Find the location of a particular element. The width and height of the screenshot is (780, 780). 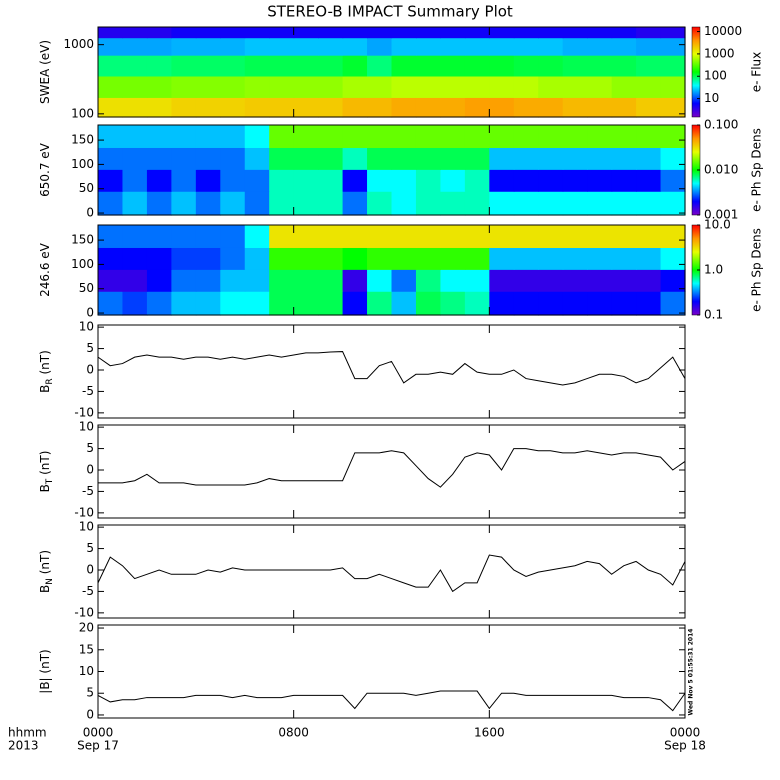

y-tick-label: -5 is located at coordinates (88, 391).